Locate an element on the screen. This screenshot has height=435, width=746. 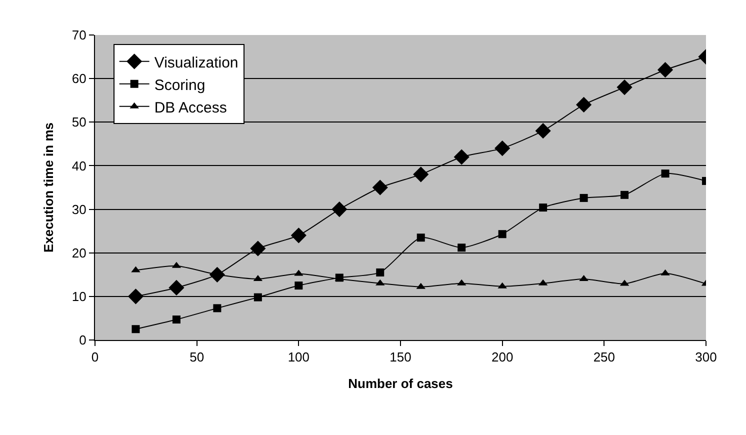
x-tick-label: 100 is located at coordinates (299, 357).